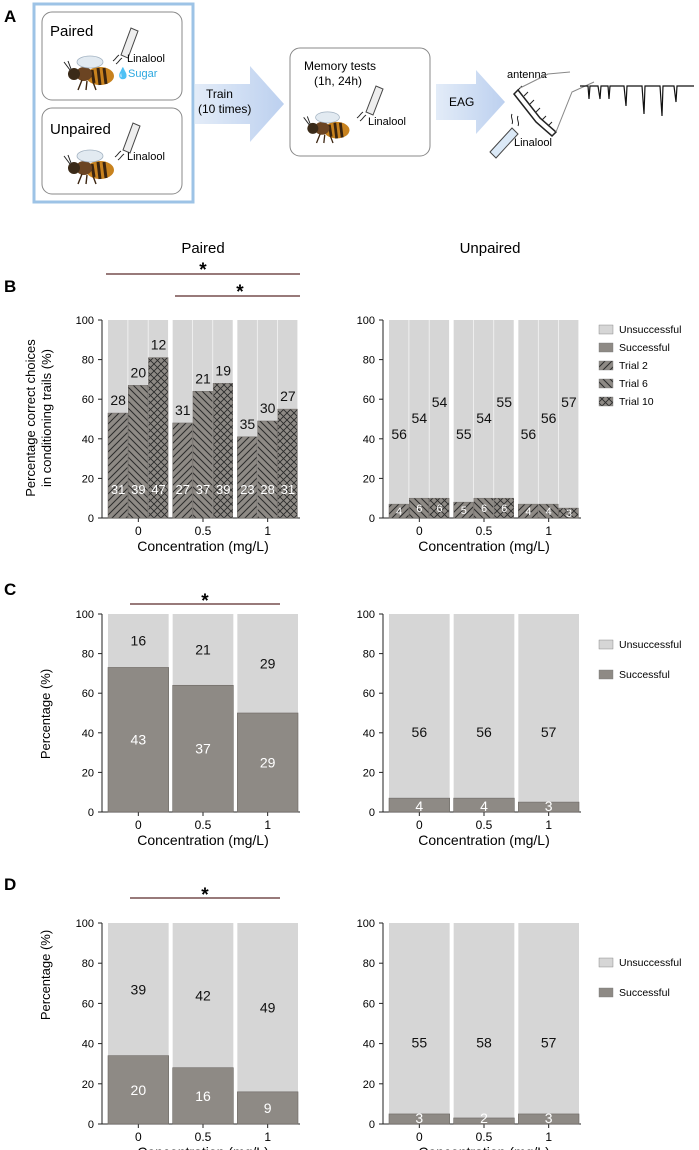 This screenshot has height=1150, width=699. Describe the element at coordinates (45, 975) in the screenshot. I see `ylabel-d: Percentage (%)` at that location.